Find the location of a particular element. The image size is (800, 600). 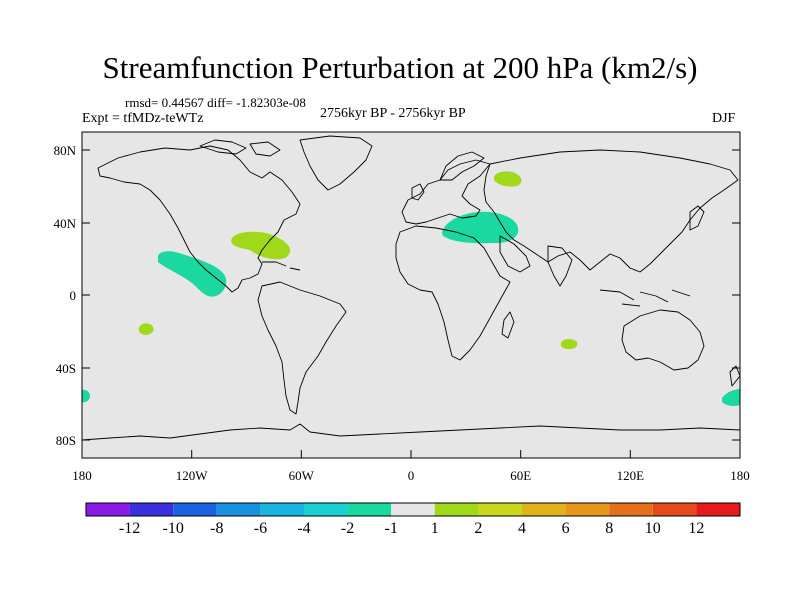

x-tick-label: 60E is located at coordinates (520, 475).